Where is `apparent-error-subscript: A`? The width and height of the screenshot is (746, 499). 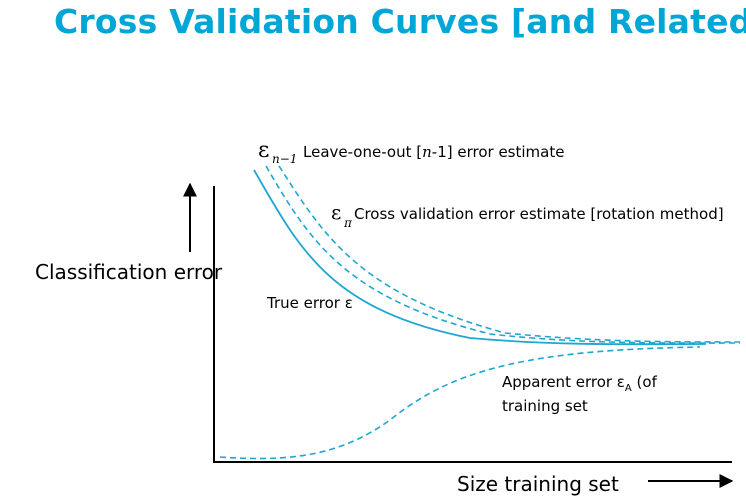
apparent-error-subscript: A is located at coordinates (628, 388).